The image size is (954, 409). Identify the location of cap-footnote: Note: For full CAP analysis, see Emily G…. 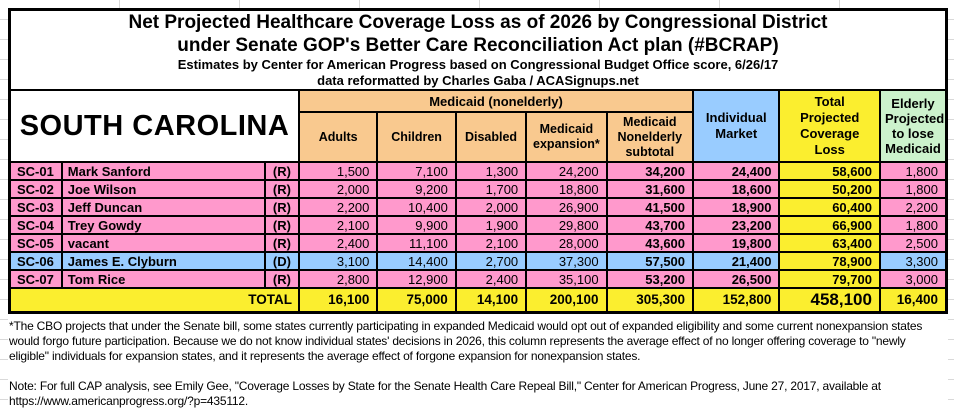
(445, 393).